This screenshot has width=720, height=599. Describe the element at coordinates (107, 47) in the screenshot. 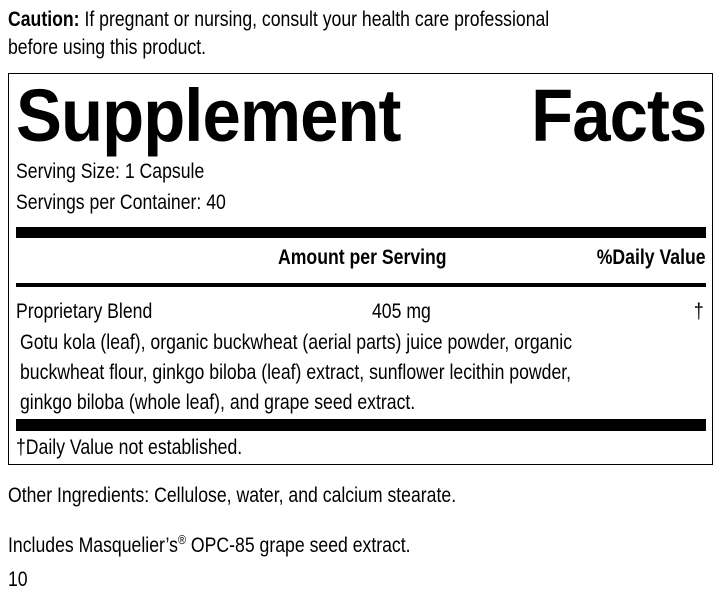

I see `caution-line-2: before using this product.` at that location.